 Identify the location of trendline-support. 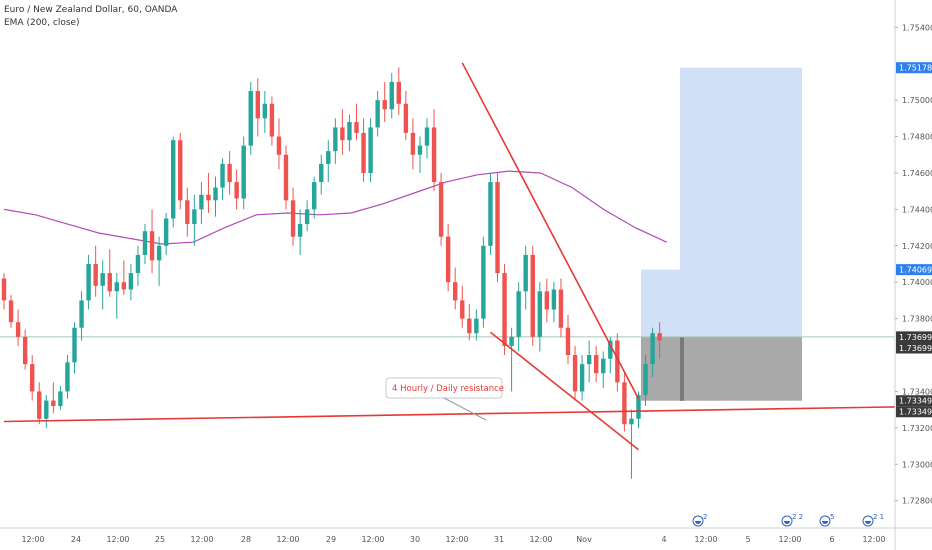
(449, 414).